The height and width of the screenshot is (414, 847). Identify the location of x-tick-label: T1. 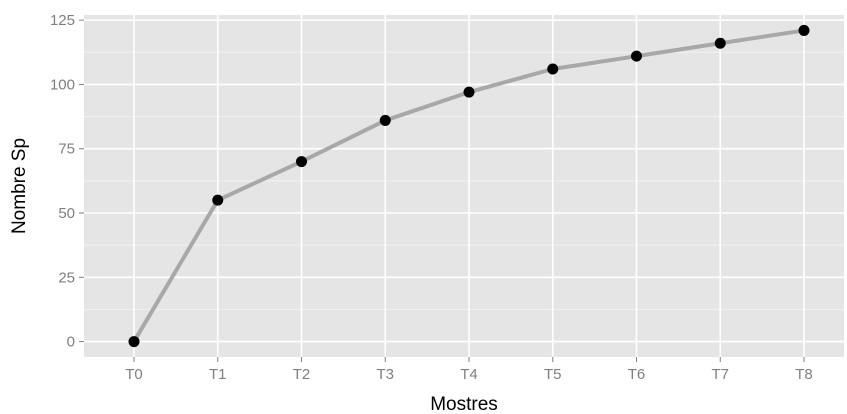
(218, 374).